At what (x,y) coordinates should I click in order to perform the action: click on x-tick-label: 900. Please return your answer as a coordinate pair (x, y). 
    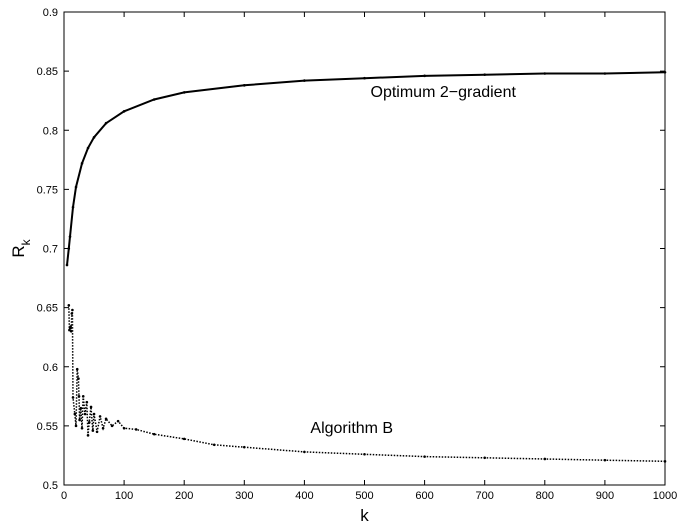
    Looking at the image, I should click on (605, 496).